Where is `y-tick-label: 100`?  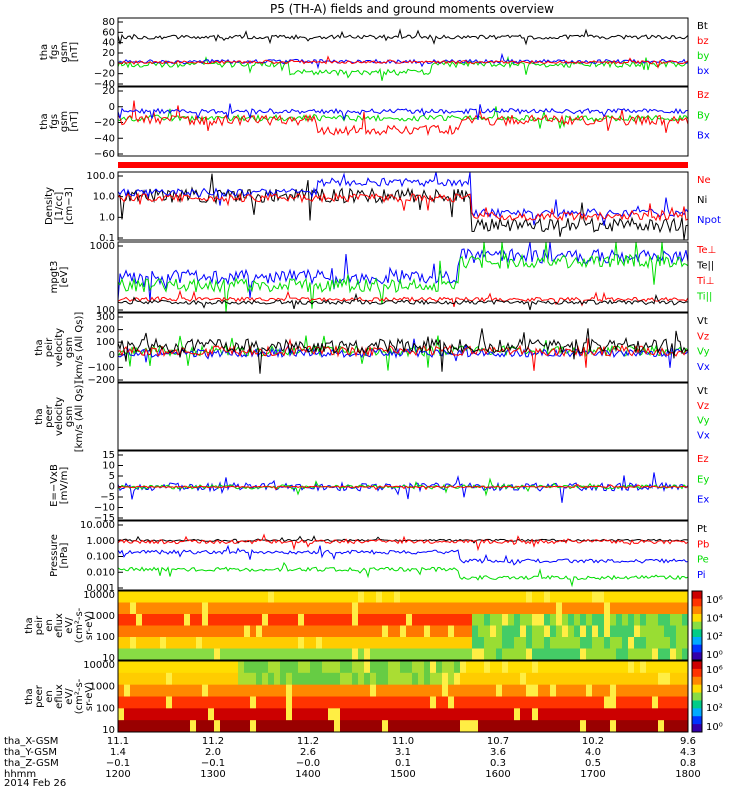 y-tick-label: 100 is located at coordinates (105, 310).